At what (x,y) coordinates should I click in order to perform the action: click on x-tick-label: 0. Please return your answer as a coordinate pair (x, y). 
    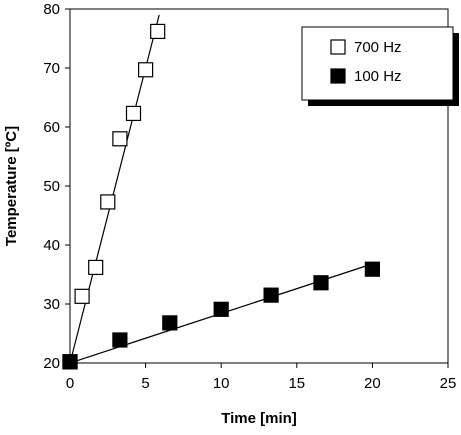
    Looking at the image, I should click on (70, 383).